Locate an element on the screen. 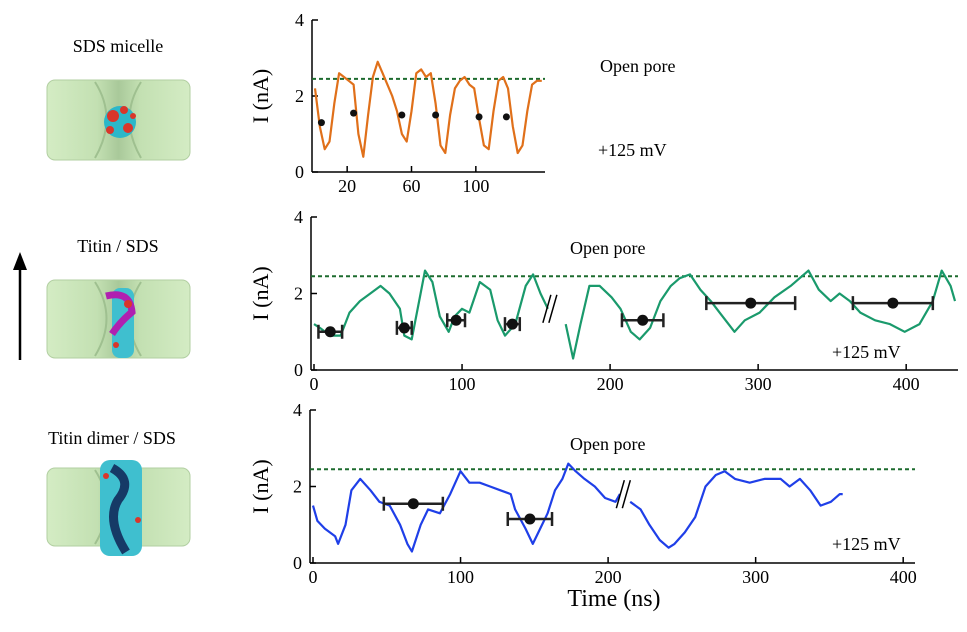 The image size is (967, 632). x-tick-label: 20 is located at coordinates (347, 186).